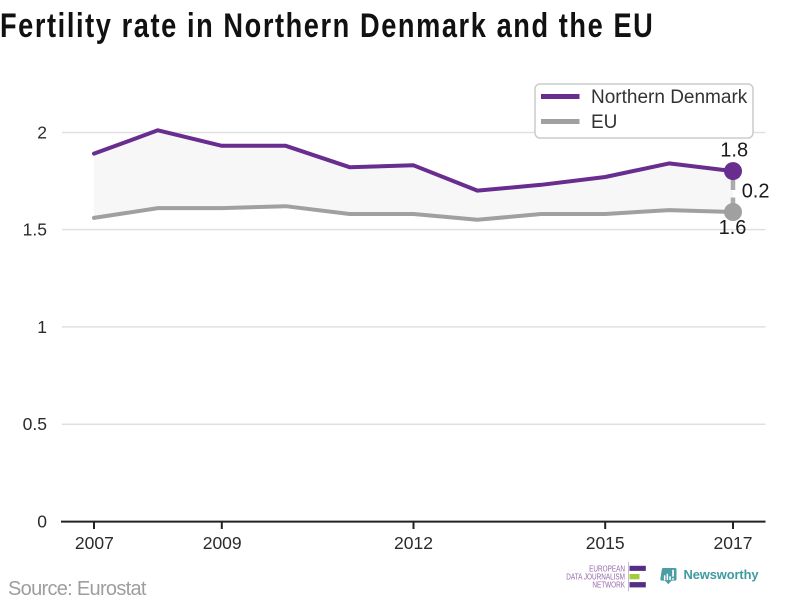  I want to click on svg-text: DATA JOURNALISM, so click(595, 577).